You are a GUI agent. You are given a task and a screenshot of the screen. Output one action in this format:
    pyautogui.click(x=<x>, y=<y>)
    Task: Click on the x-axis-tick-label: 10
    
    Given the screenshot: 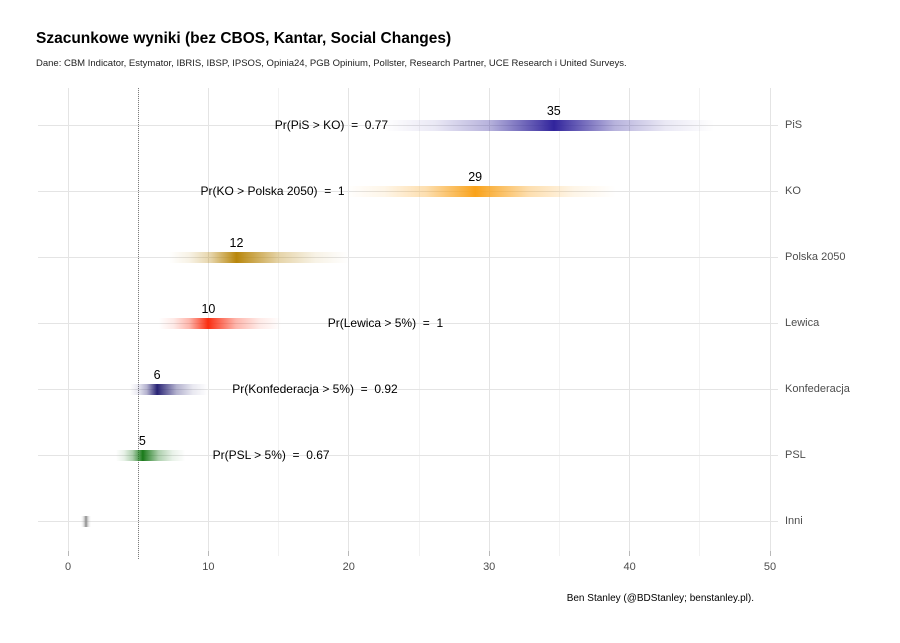 What is the action you would take?
    pyautogui.click(x=208, y=567)
    